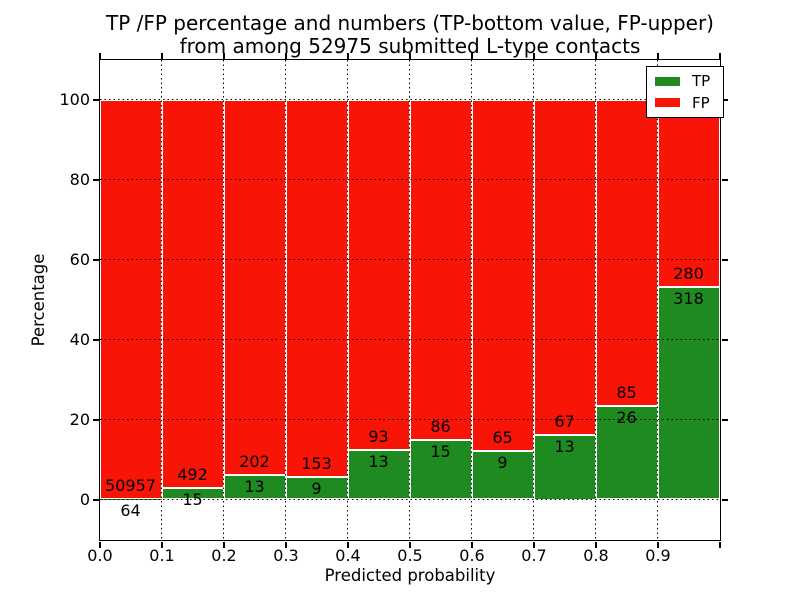  What do you see at coordinates (564, 421) in the screenshot?
I see `bar-fp-count-label: 67` at bounding box center [564, 421].